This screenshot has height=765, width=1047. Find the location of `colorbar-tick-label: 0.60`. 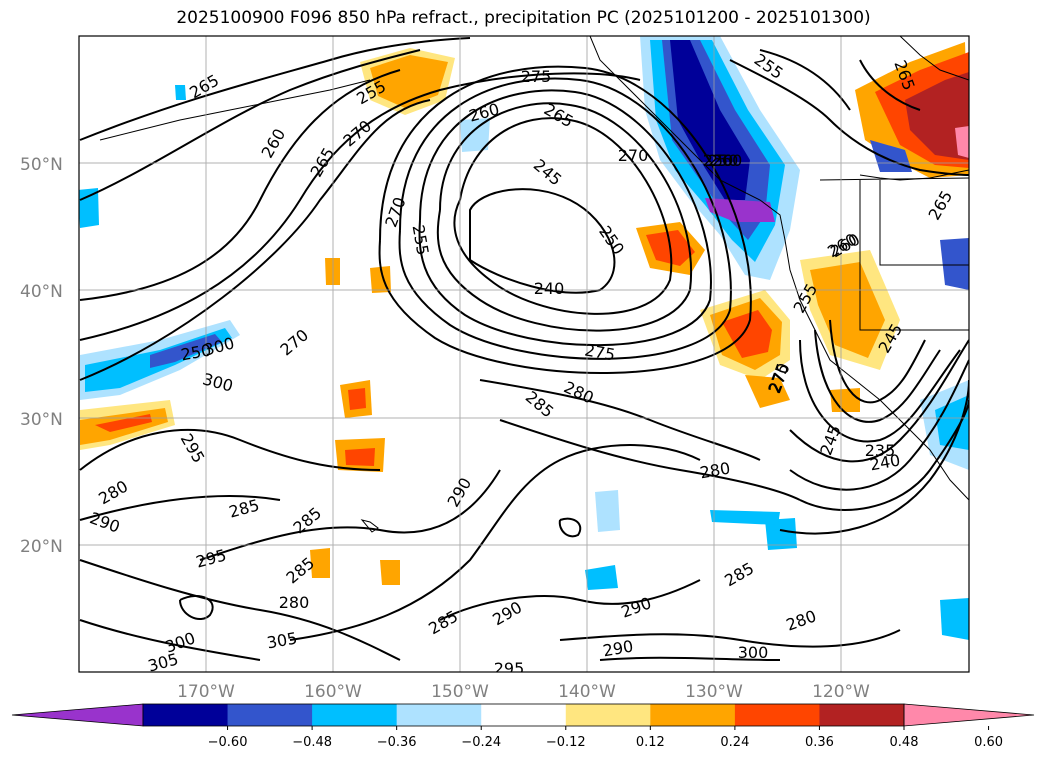

colorbar-tick-label: 0.60 is located at coordinates (988, 742).